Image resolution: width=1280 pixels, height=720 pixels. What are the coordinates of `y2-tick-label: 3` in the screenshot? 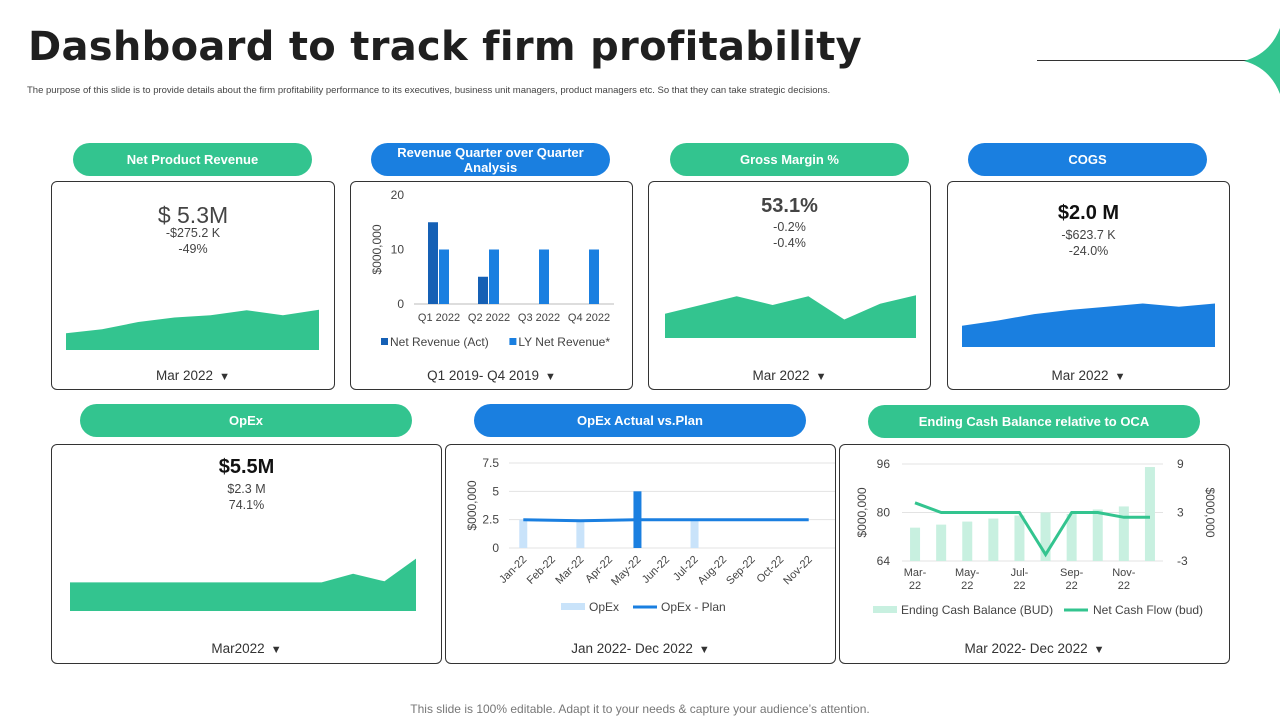 It's located at (1180, 513).